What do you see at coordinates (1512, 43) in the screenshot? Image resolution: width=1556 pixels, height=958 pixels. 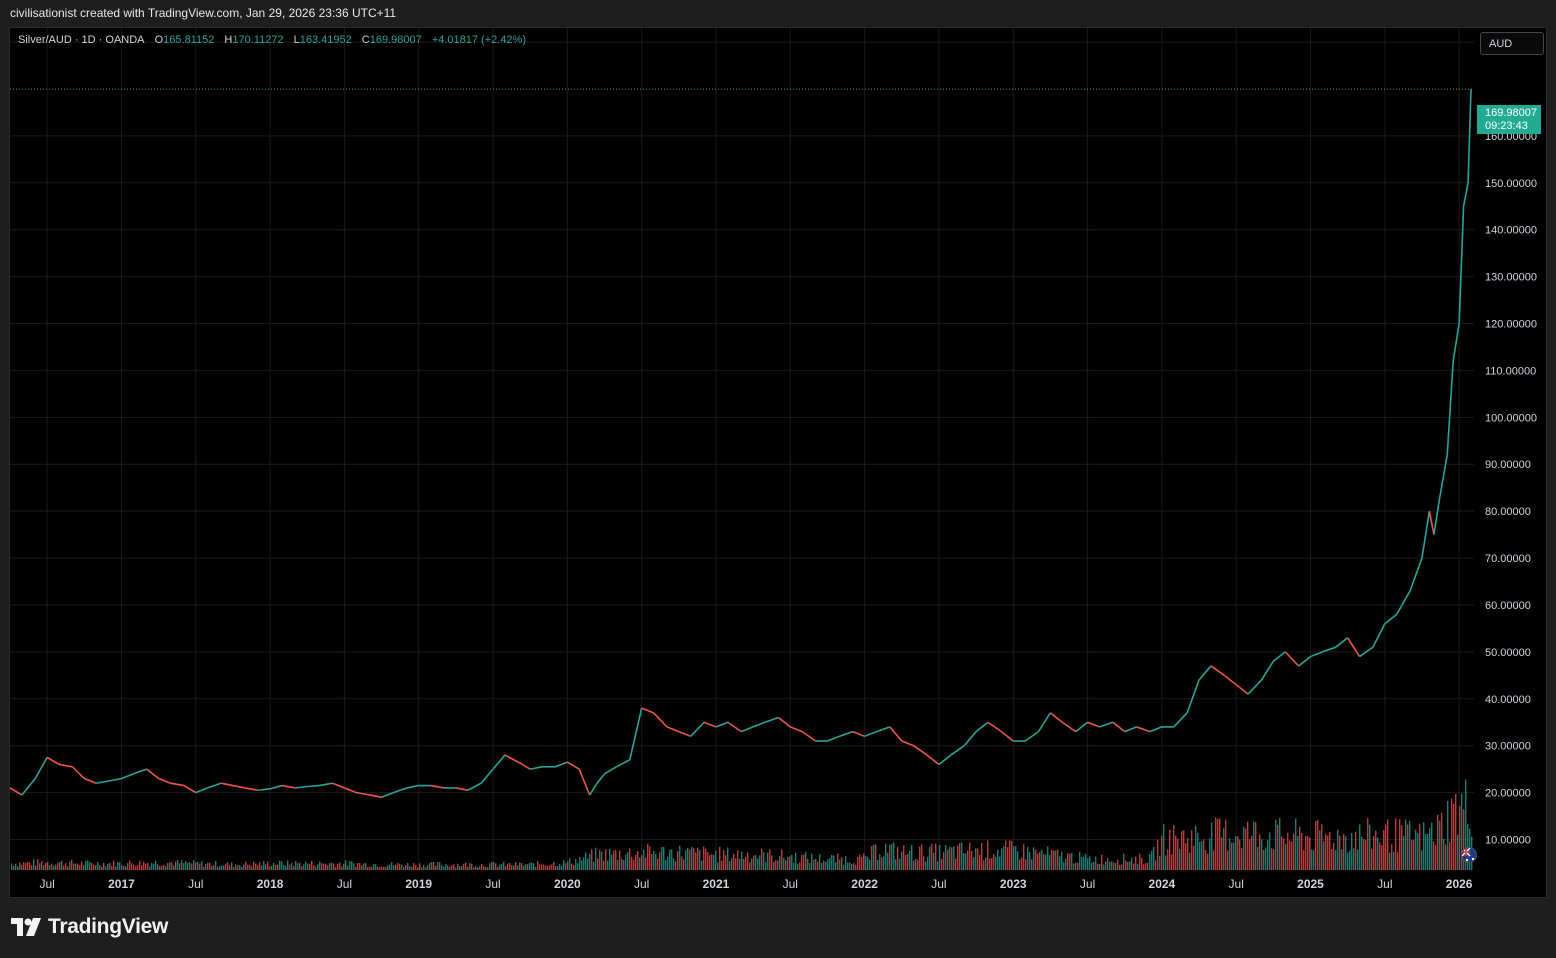 I see `currency-button: AUD` at bounding box center [1512, 43].